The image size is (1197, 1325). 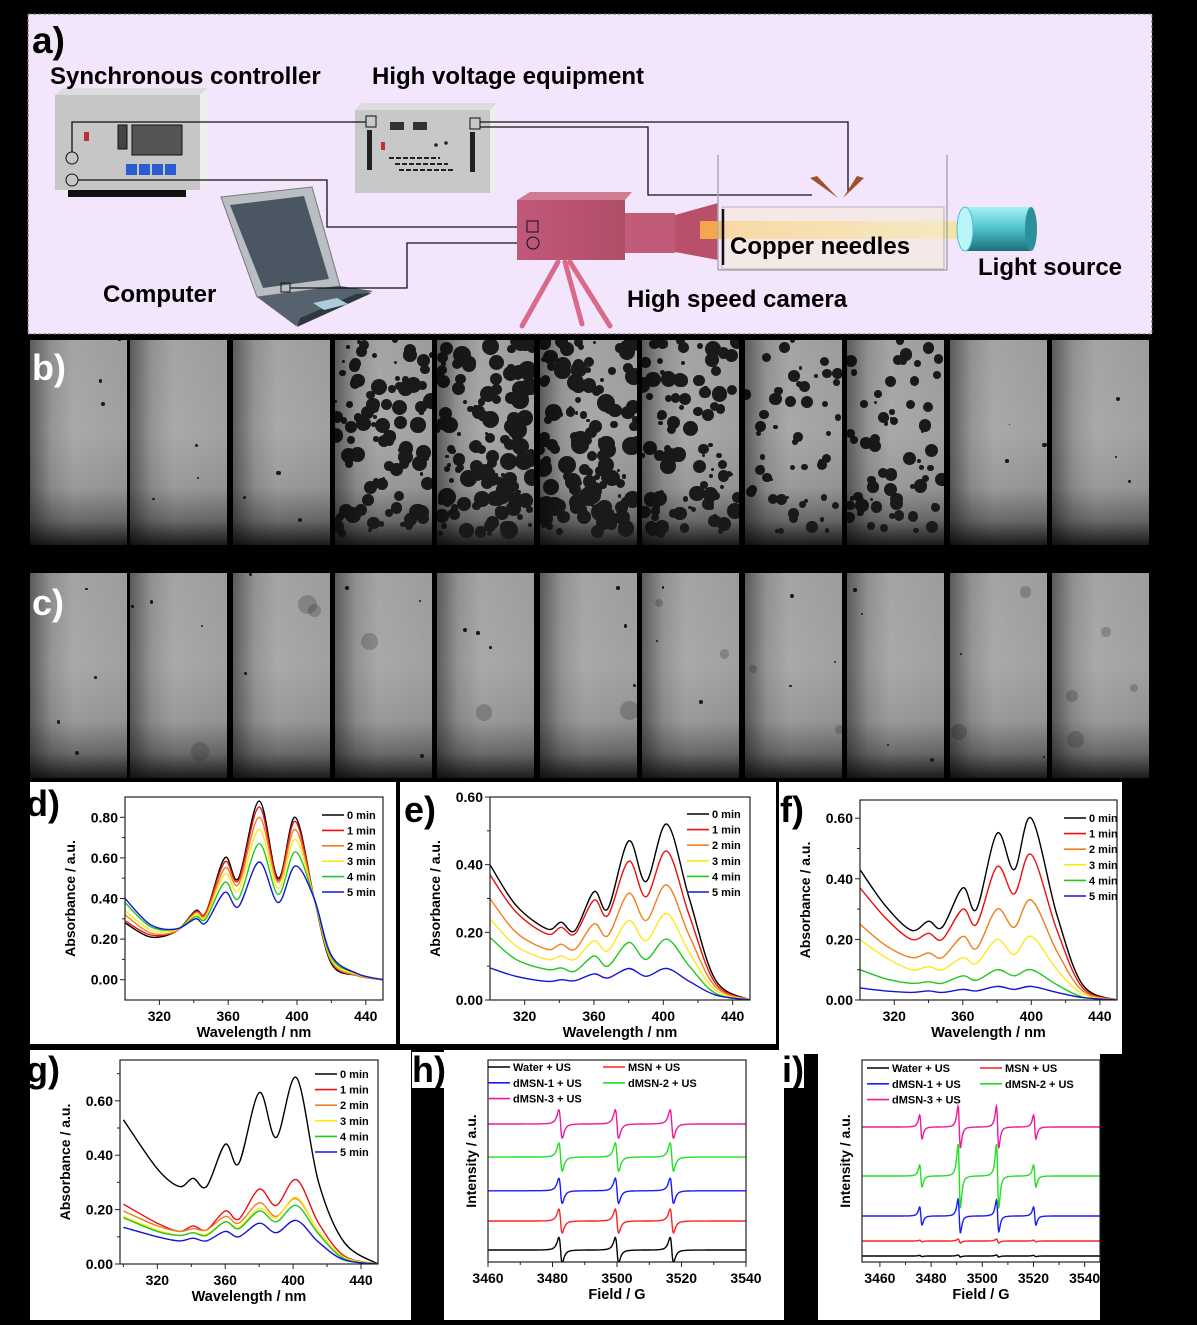 What do you see at coordinates (250, 1230) in the screenshot?
I see `series-line-3-min` at bounding box center [250, 1230].